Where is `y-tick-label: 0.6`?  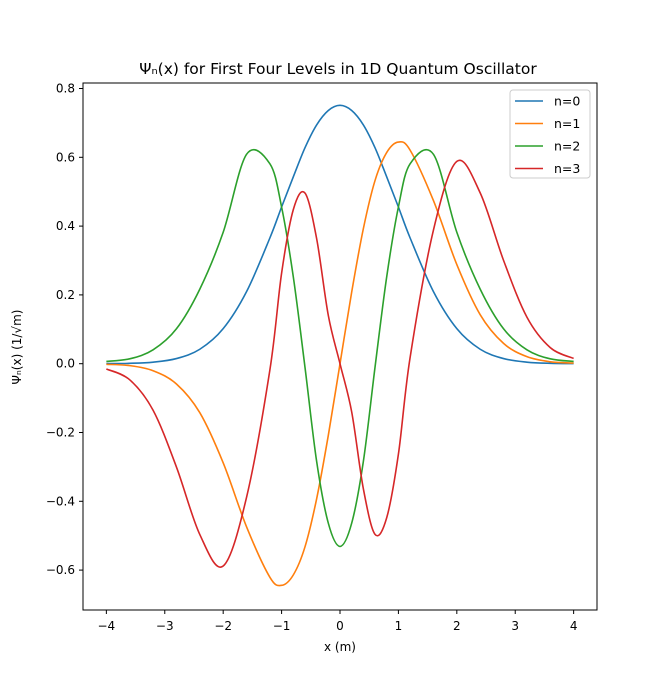 y-tick-label: 0.6 is located at coordinates (65, 157).